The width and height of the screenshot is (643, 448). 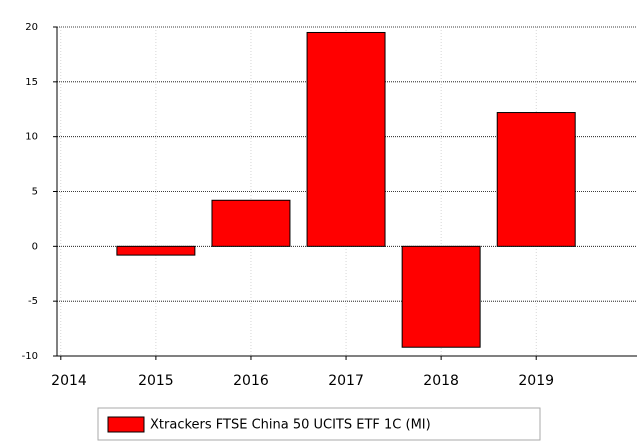 I want to click on y-tick-label: -5, so click(x=33, y=301).